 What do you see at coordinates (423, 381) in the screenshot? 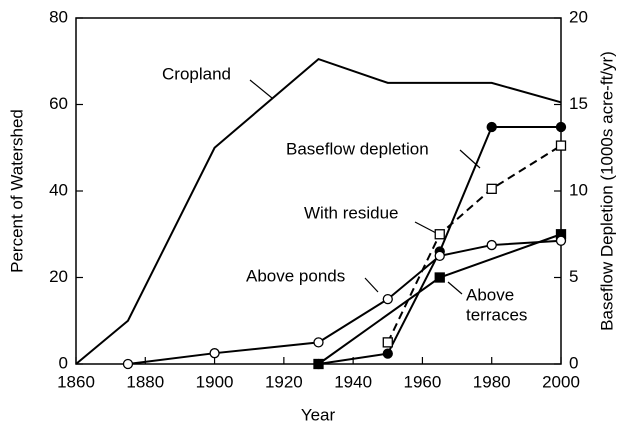
I see `x-tick-label: 1960` at bounding box center [423, 381].